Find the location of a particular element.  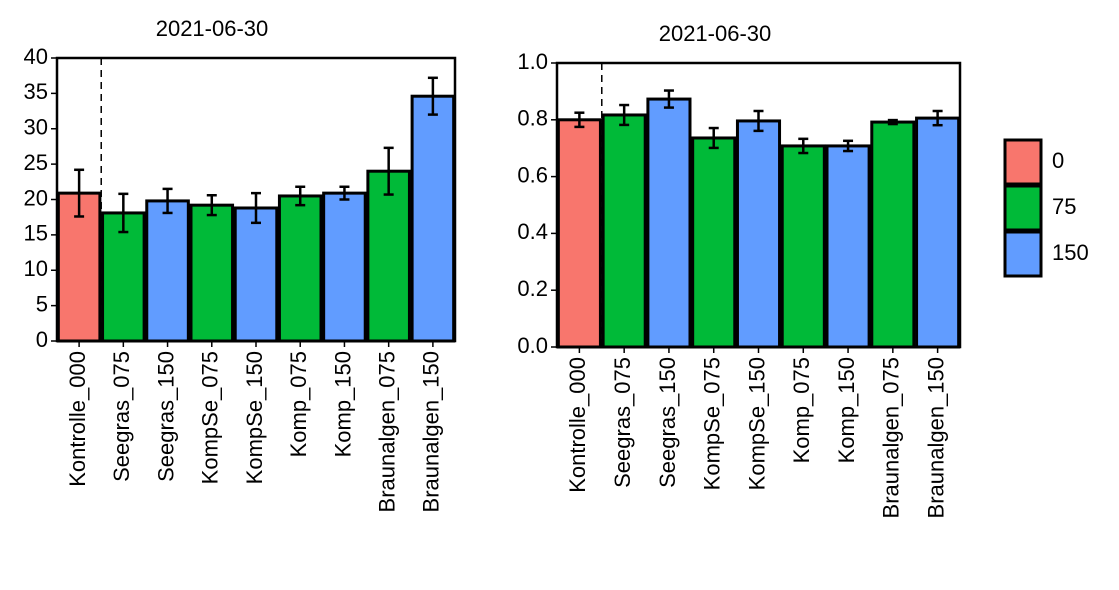

y-tick-label: 0.6 is located at coordinates (532, 174).